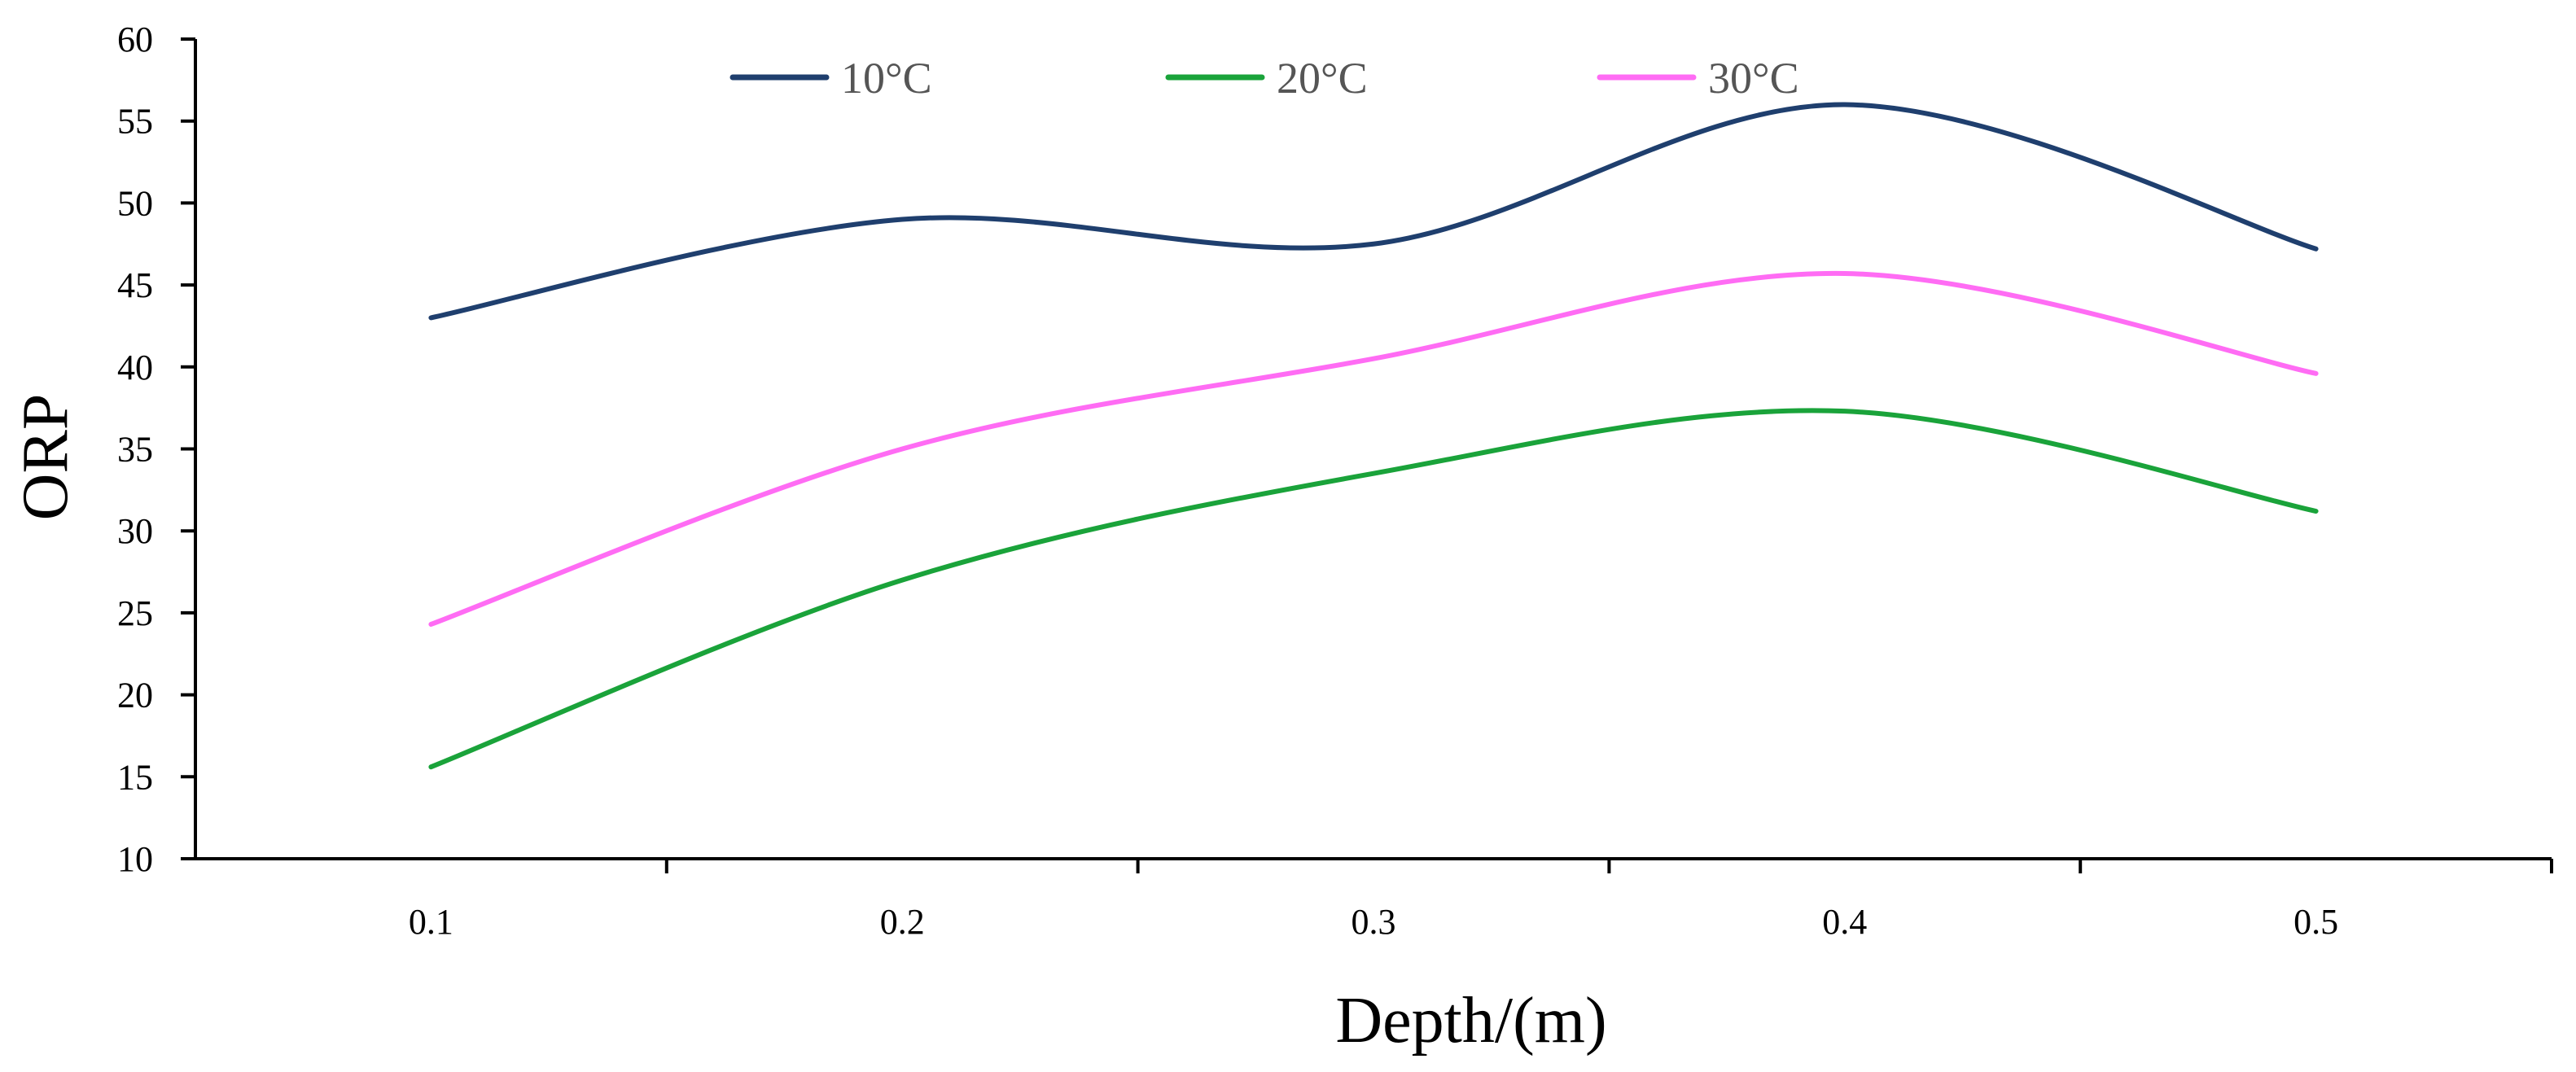 The image size is (2576, 1072). I want to click on y-tick-label: 15, so click(135, 777).